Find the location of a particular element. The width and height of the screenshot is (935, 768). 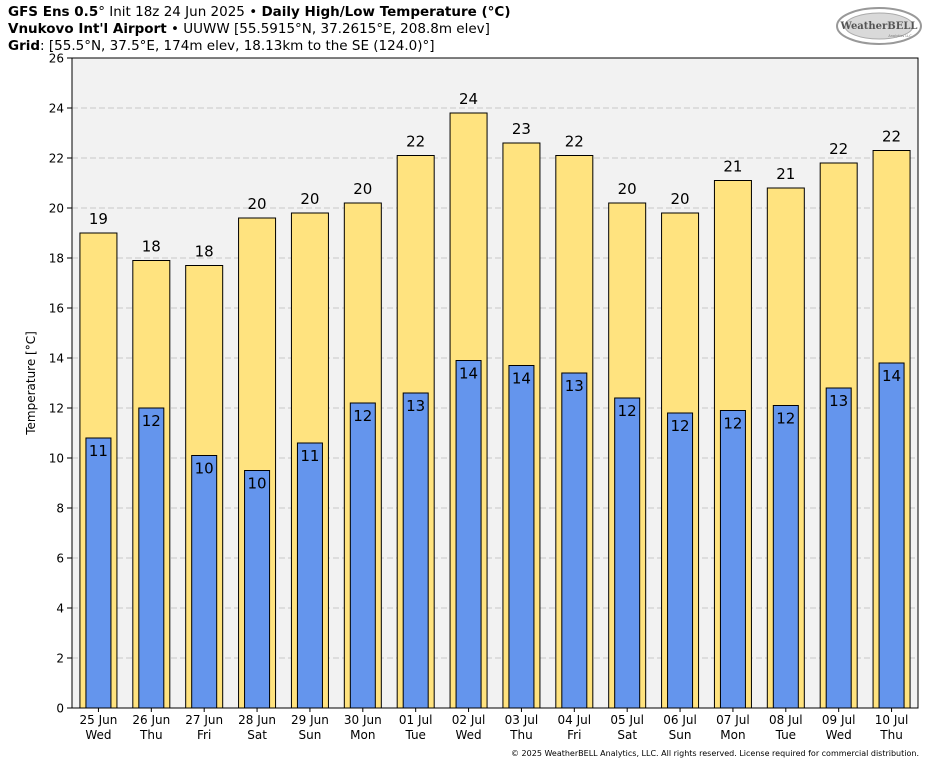

high-value-label: 18 is located at coordinates (204, 252).